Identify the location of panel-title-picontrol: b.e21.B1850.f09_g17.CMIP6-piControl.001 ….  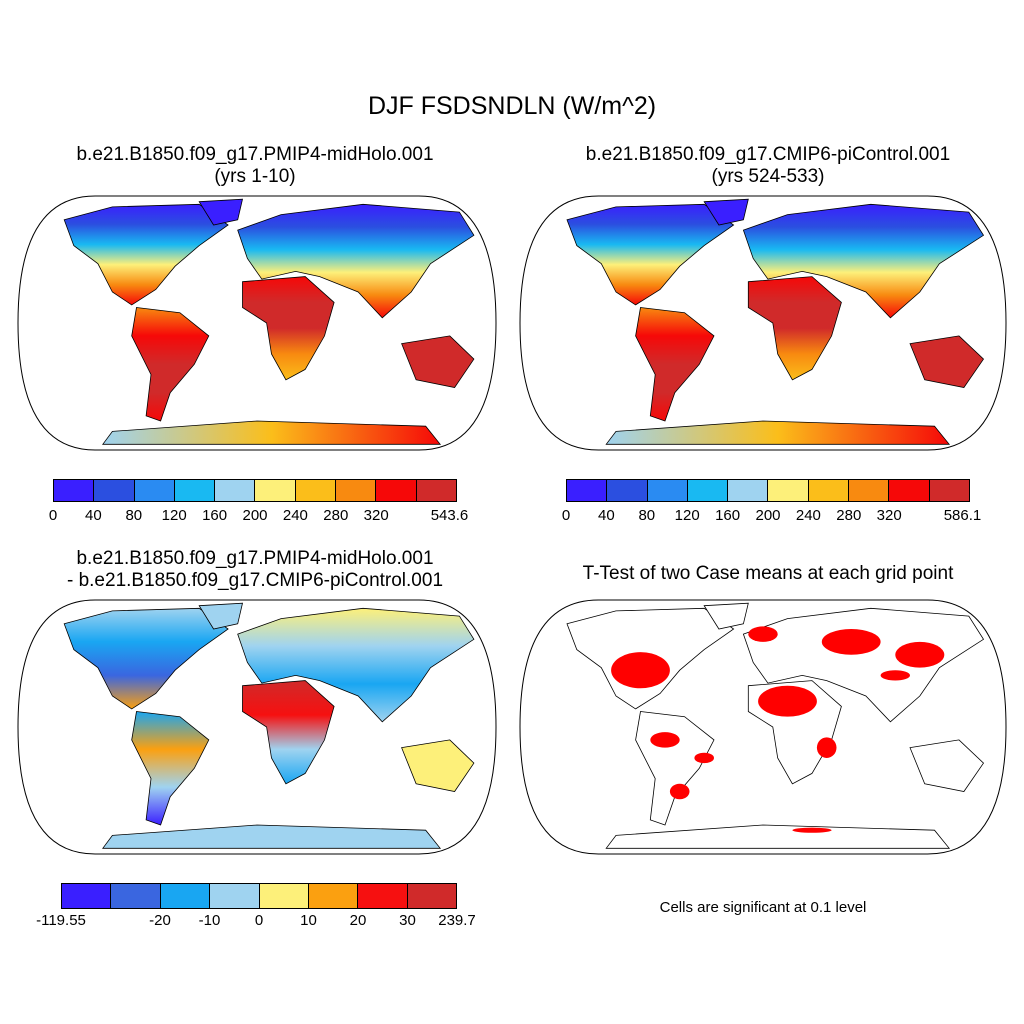
(768, 166).